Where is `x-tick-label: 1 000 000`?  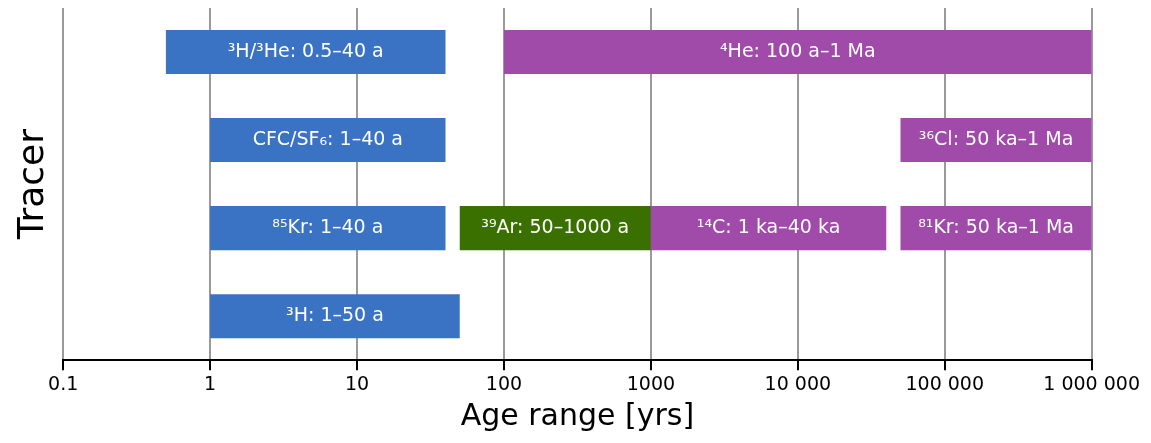 x-tick-label: 1 000 000 is located at coordinates (1091, 382).